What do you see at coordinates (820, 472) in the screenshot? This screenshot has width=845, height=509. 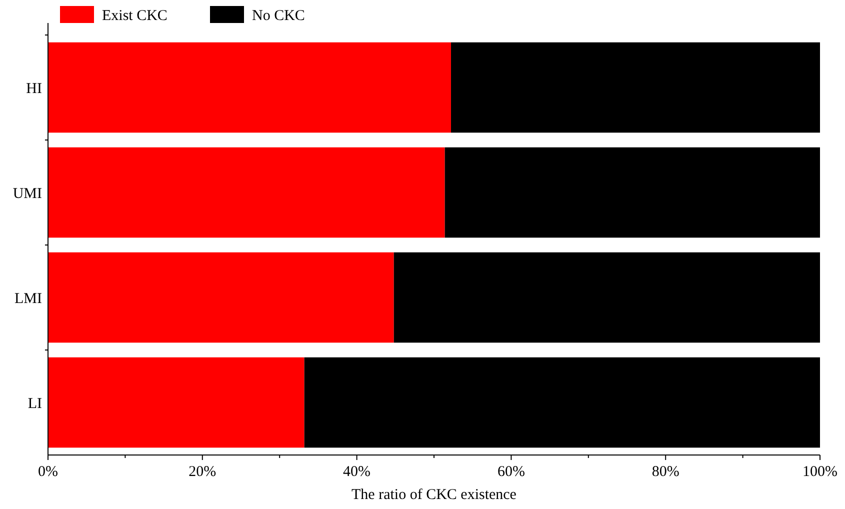 I see `x-tick-label: 100%` at bounding box center [820, 472].